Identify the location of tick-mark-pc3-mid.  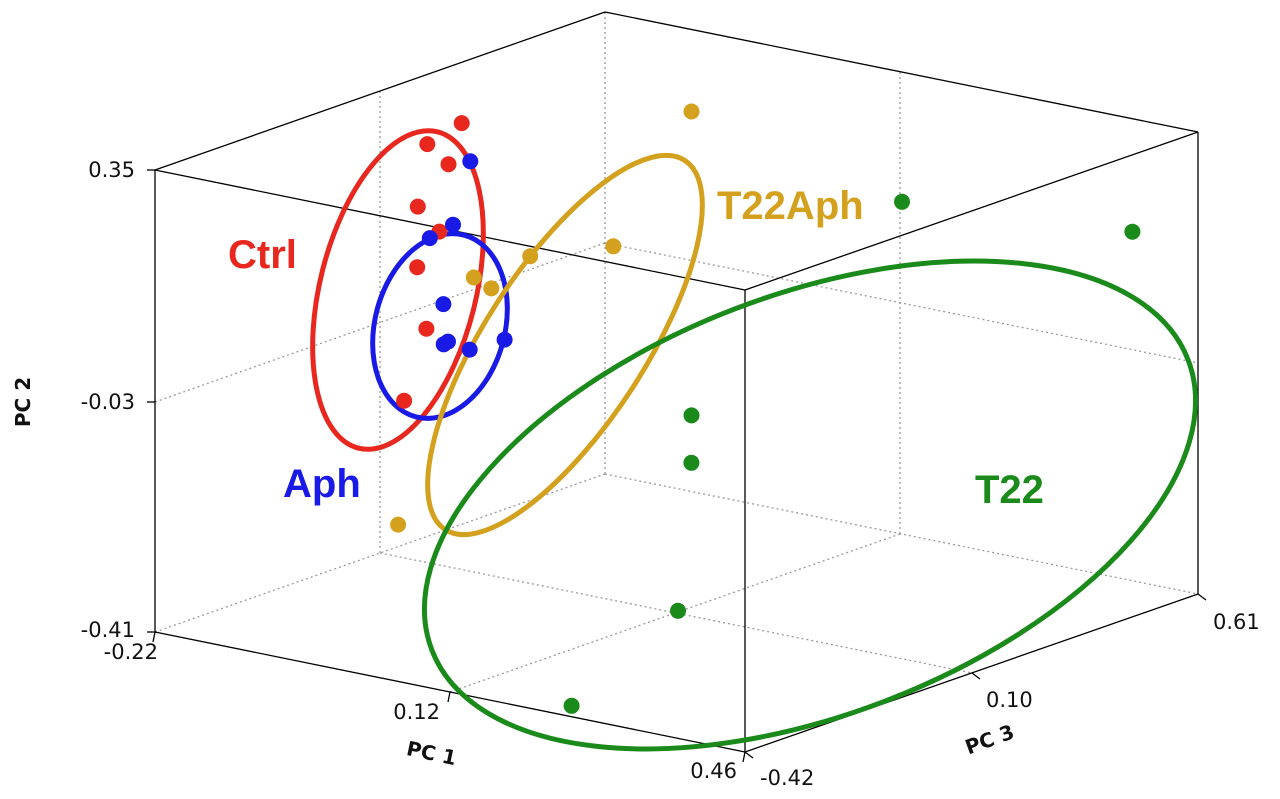
(976, 676).